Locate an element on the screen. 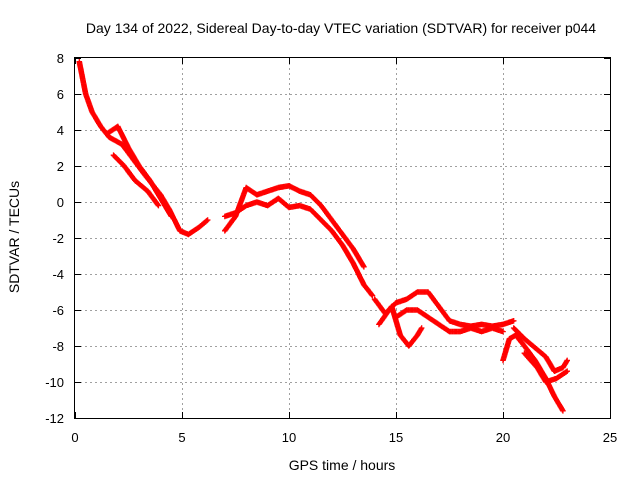 The height and width of the screenshot is (480, 640). x-tick-labels: 0 5 10 15 20 25 is located at coordinates (344, 437).